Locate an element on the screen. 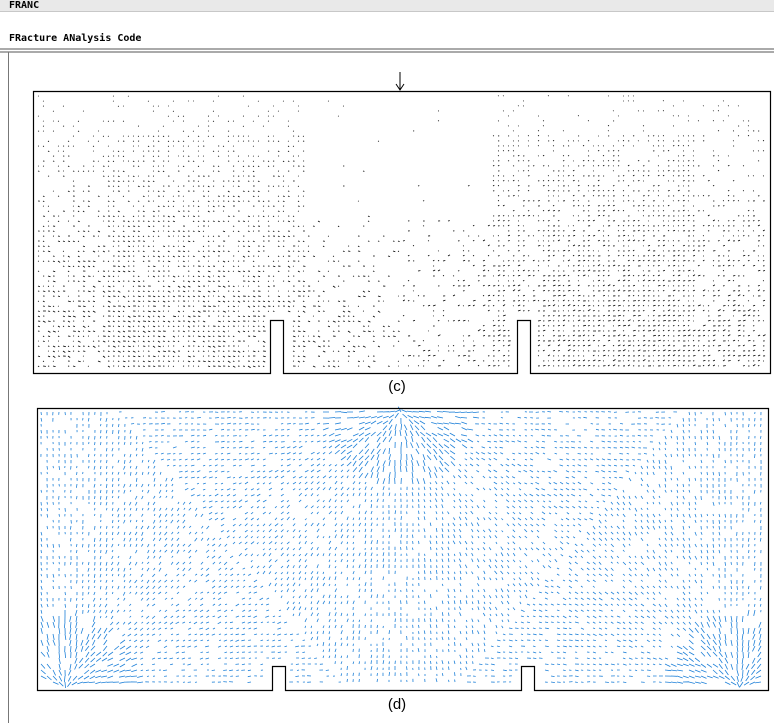 The width and height of the screenshot is (774, 723). load-arrow is located at coordinates (400, 81).